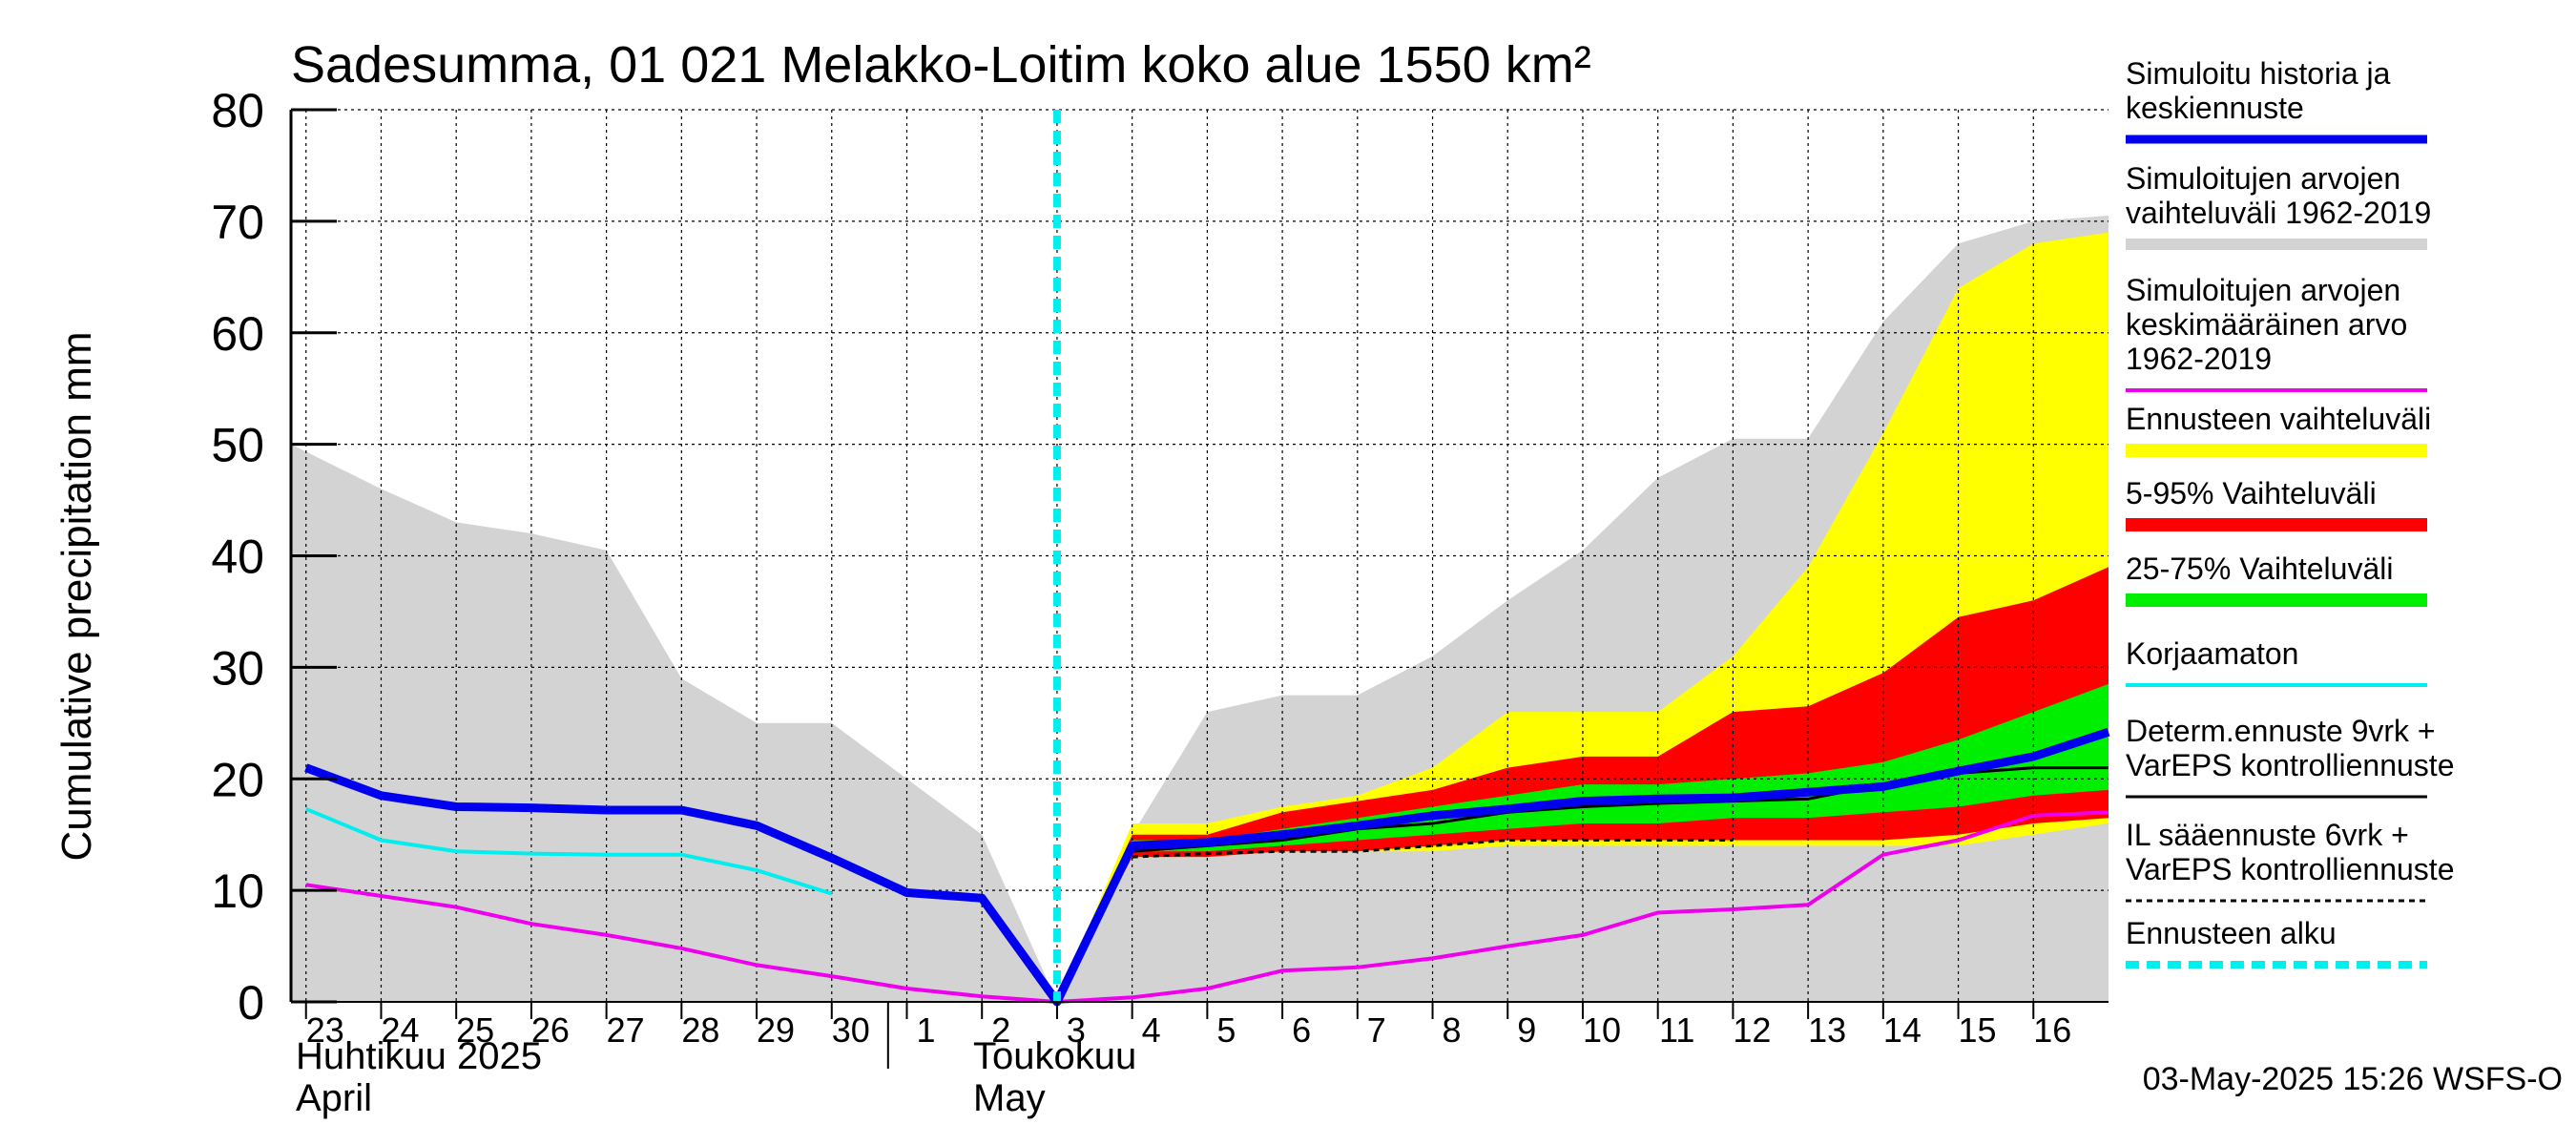  I want to click on footer-timestamp: 03-May-2025 15:26 WSFS-O, so click(2353, 1079).